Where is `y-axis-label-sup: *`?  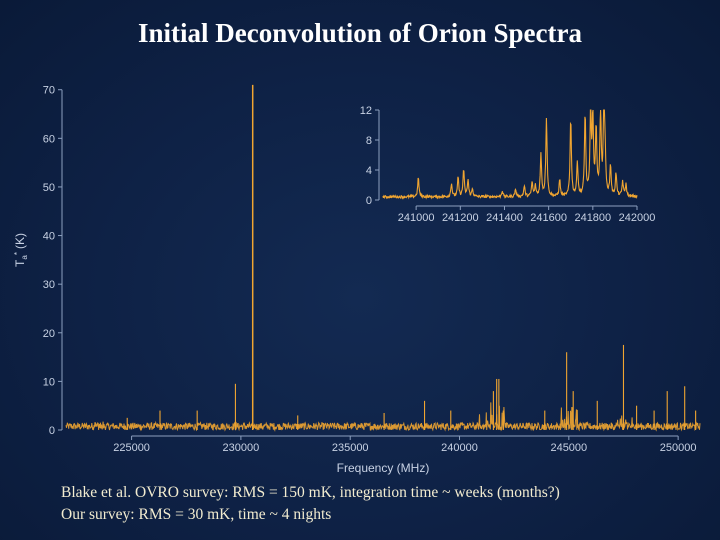 y-axis-label-sup: * is located at coordinates (17, 253).